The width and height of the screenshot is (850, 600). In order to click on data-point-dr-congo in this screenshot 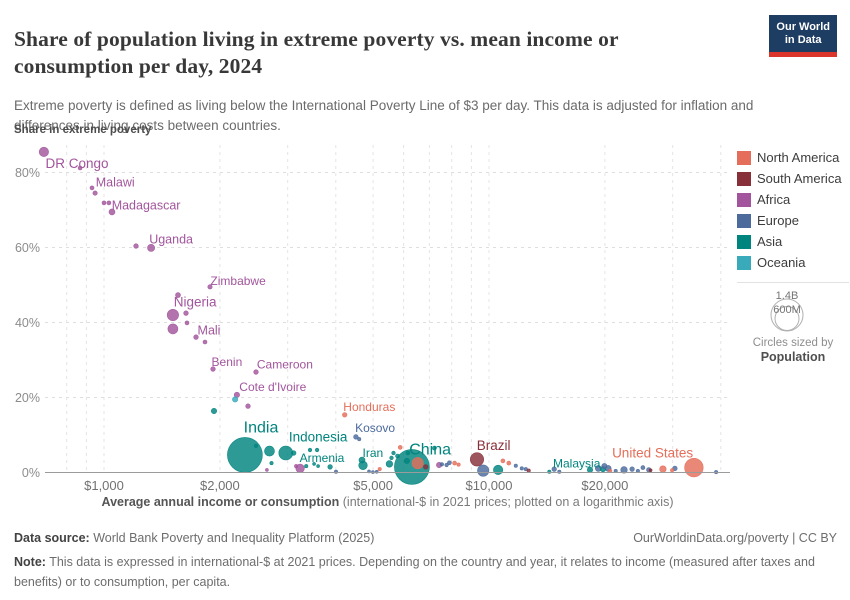, I will do `click(43, 151)`.